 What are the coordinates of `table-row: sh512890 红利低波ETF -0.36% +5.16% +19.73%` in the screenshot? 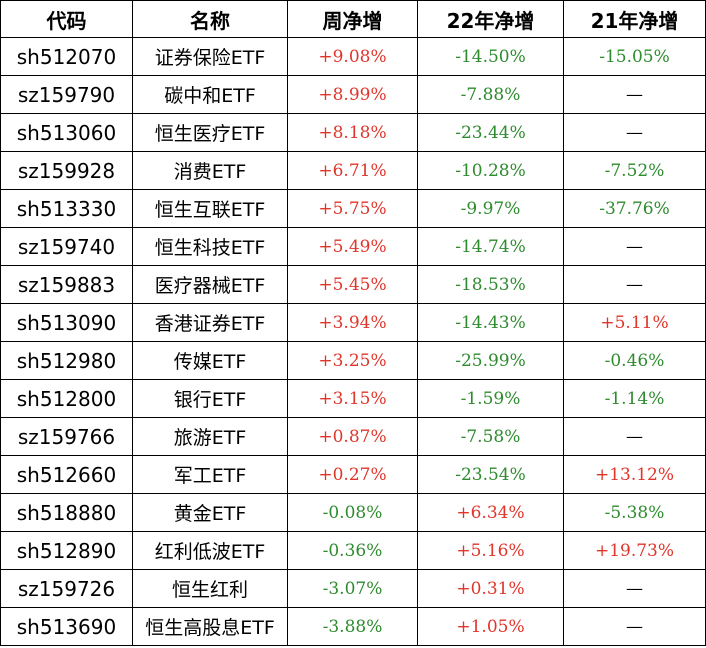 It's located at (353, 550).